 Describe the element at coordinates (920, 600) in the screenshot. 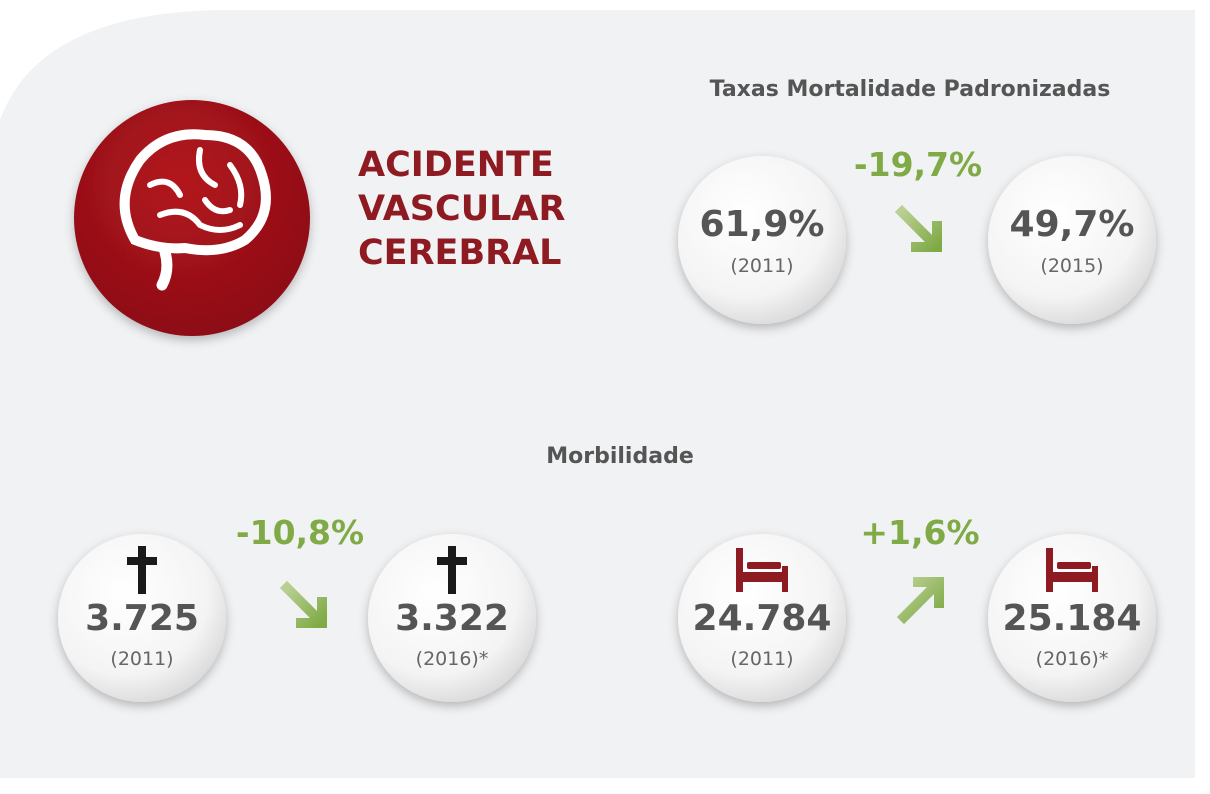

I see `arrow-up` at that location.